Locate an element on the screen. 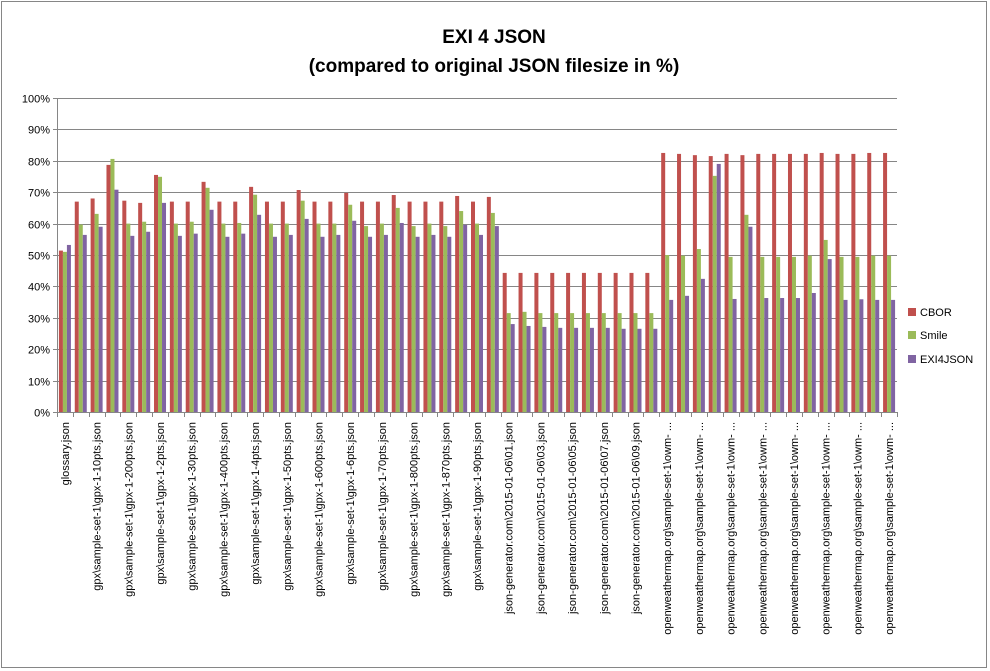  x-category-label: gpx\sample-set-1\gpx-1-6pts.json is located at coordinates (351, 503).